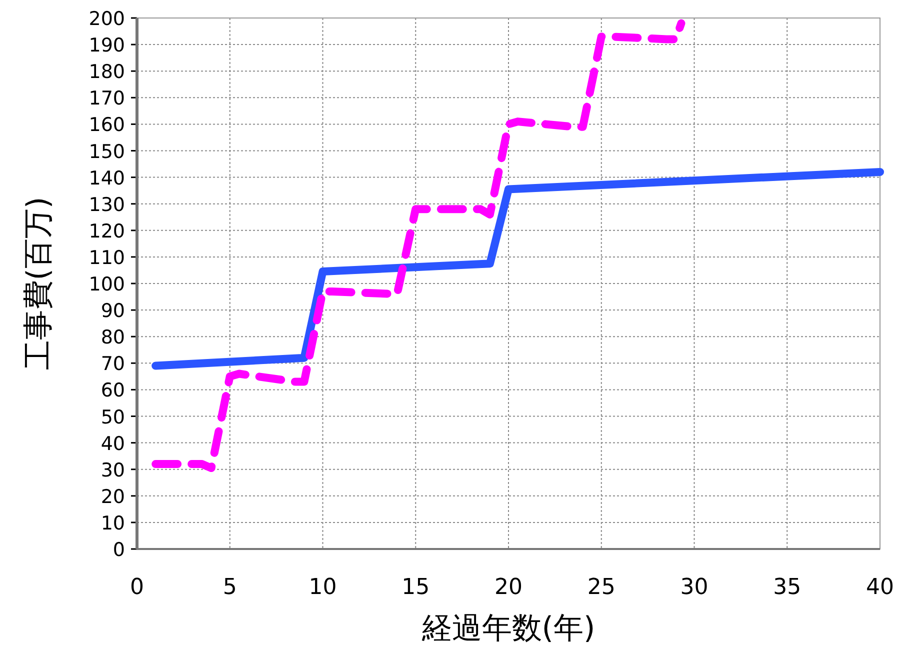 Image resolution: width=908 pixels, height=645 pixels. What do you see at coordinates (112, 311) in the screenshot?
I see `y-tick-label: 90` at bounding box center [112, 311].